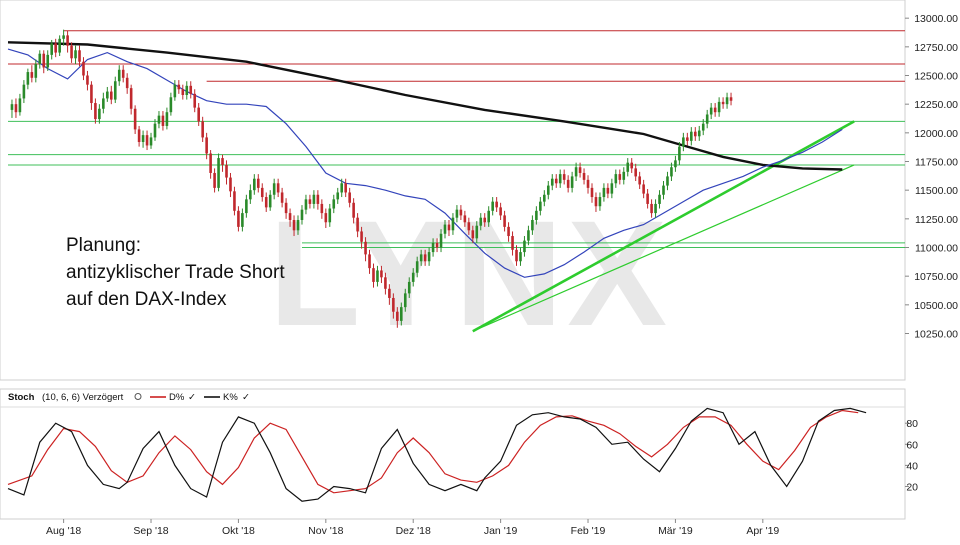 The height and width of the screenshot is (545, 960). Describe the element at coordinates (912, 466) in the screenshot. I see `stoch-tick-label-2: 40` at that location.